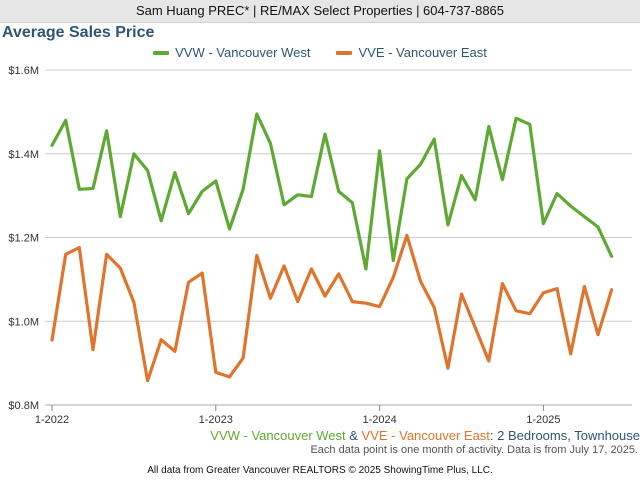  Describe the element at coordinates (23, 239) in the screenshot. I see `y-tick-label: $1.2M` at that location.